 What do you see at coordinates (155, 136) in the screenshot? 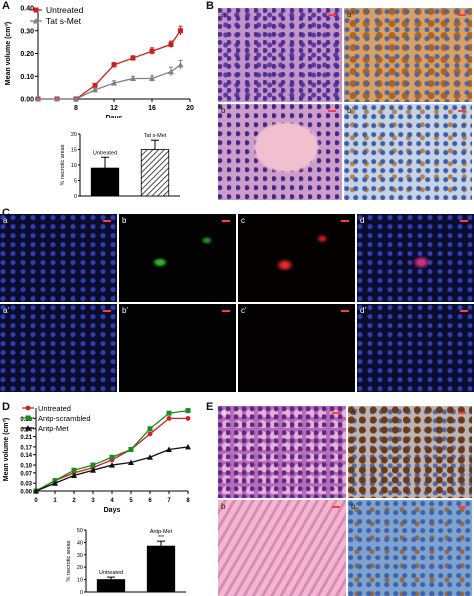
I see `bar-category-label: Tat s-Met` at bounding box center [155, 136].